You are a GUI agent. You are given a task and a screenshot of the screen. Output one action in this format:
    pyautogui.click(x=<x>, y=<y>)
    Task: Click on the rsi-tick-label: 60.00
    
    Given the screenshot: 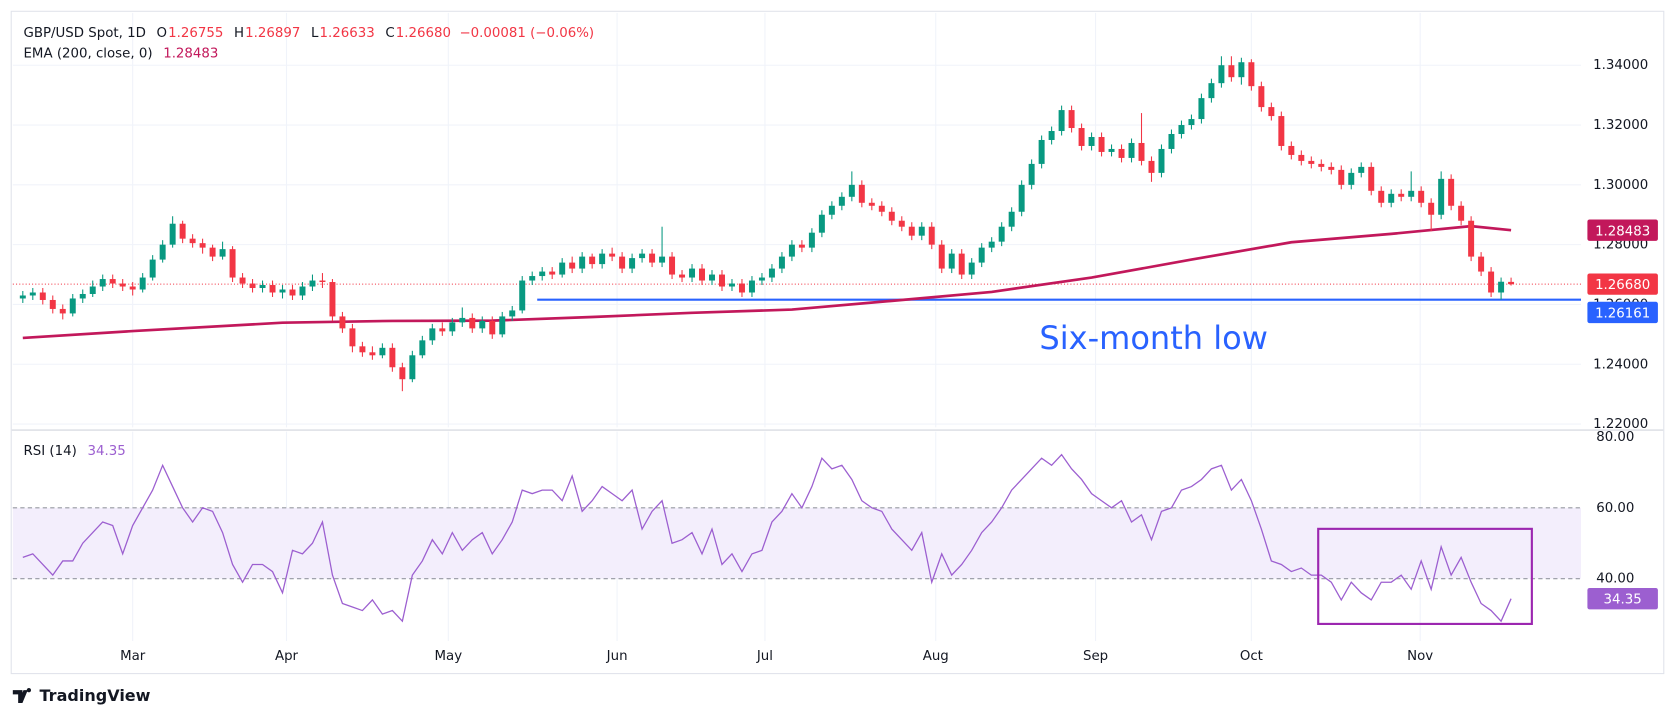 What is the action you would take?
    pyautogui.click(x=1615, y=508)
    